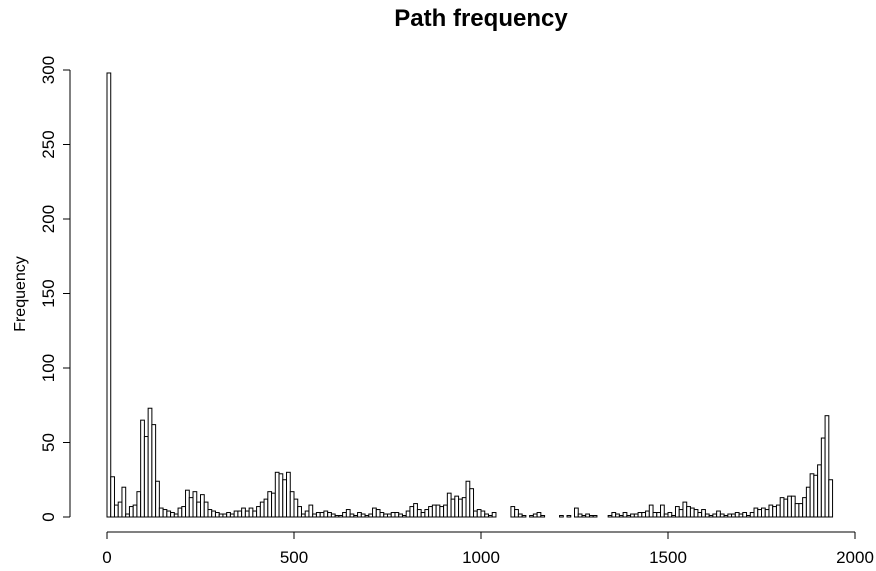 This screenshot has width=876, height=571. Describe the element at coordinates (20, 294) in the screenshot. I see `y-axis-label: Frequency` at that location.